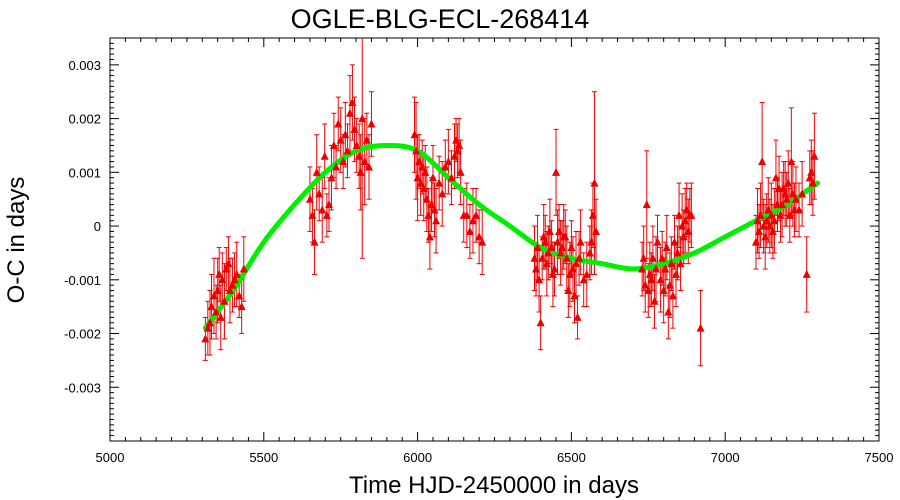  What do you see at coordinates (495, 457) in the screenshot?
I see `x-tick-labels: 5000 5500 6000 6500 7000 7500` at bounding box center [495, 457].